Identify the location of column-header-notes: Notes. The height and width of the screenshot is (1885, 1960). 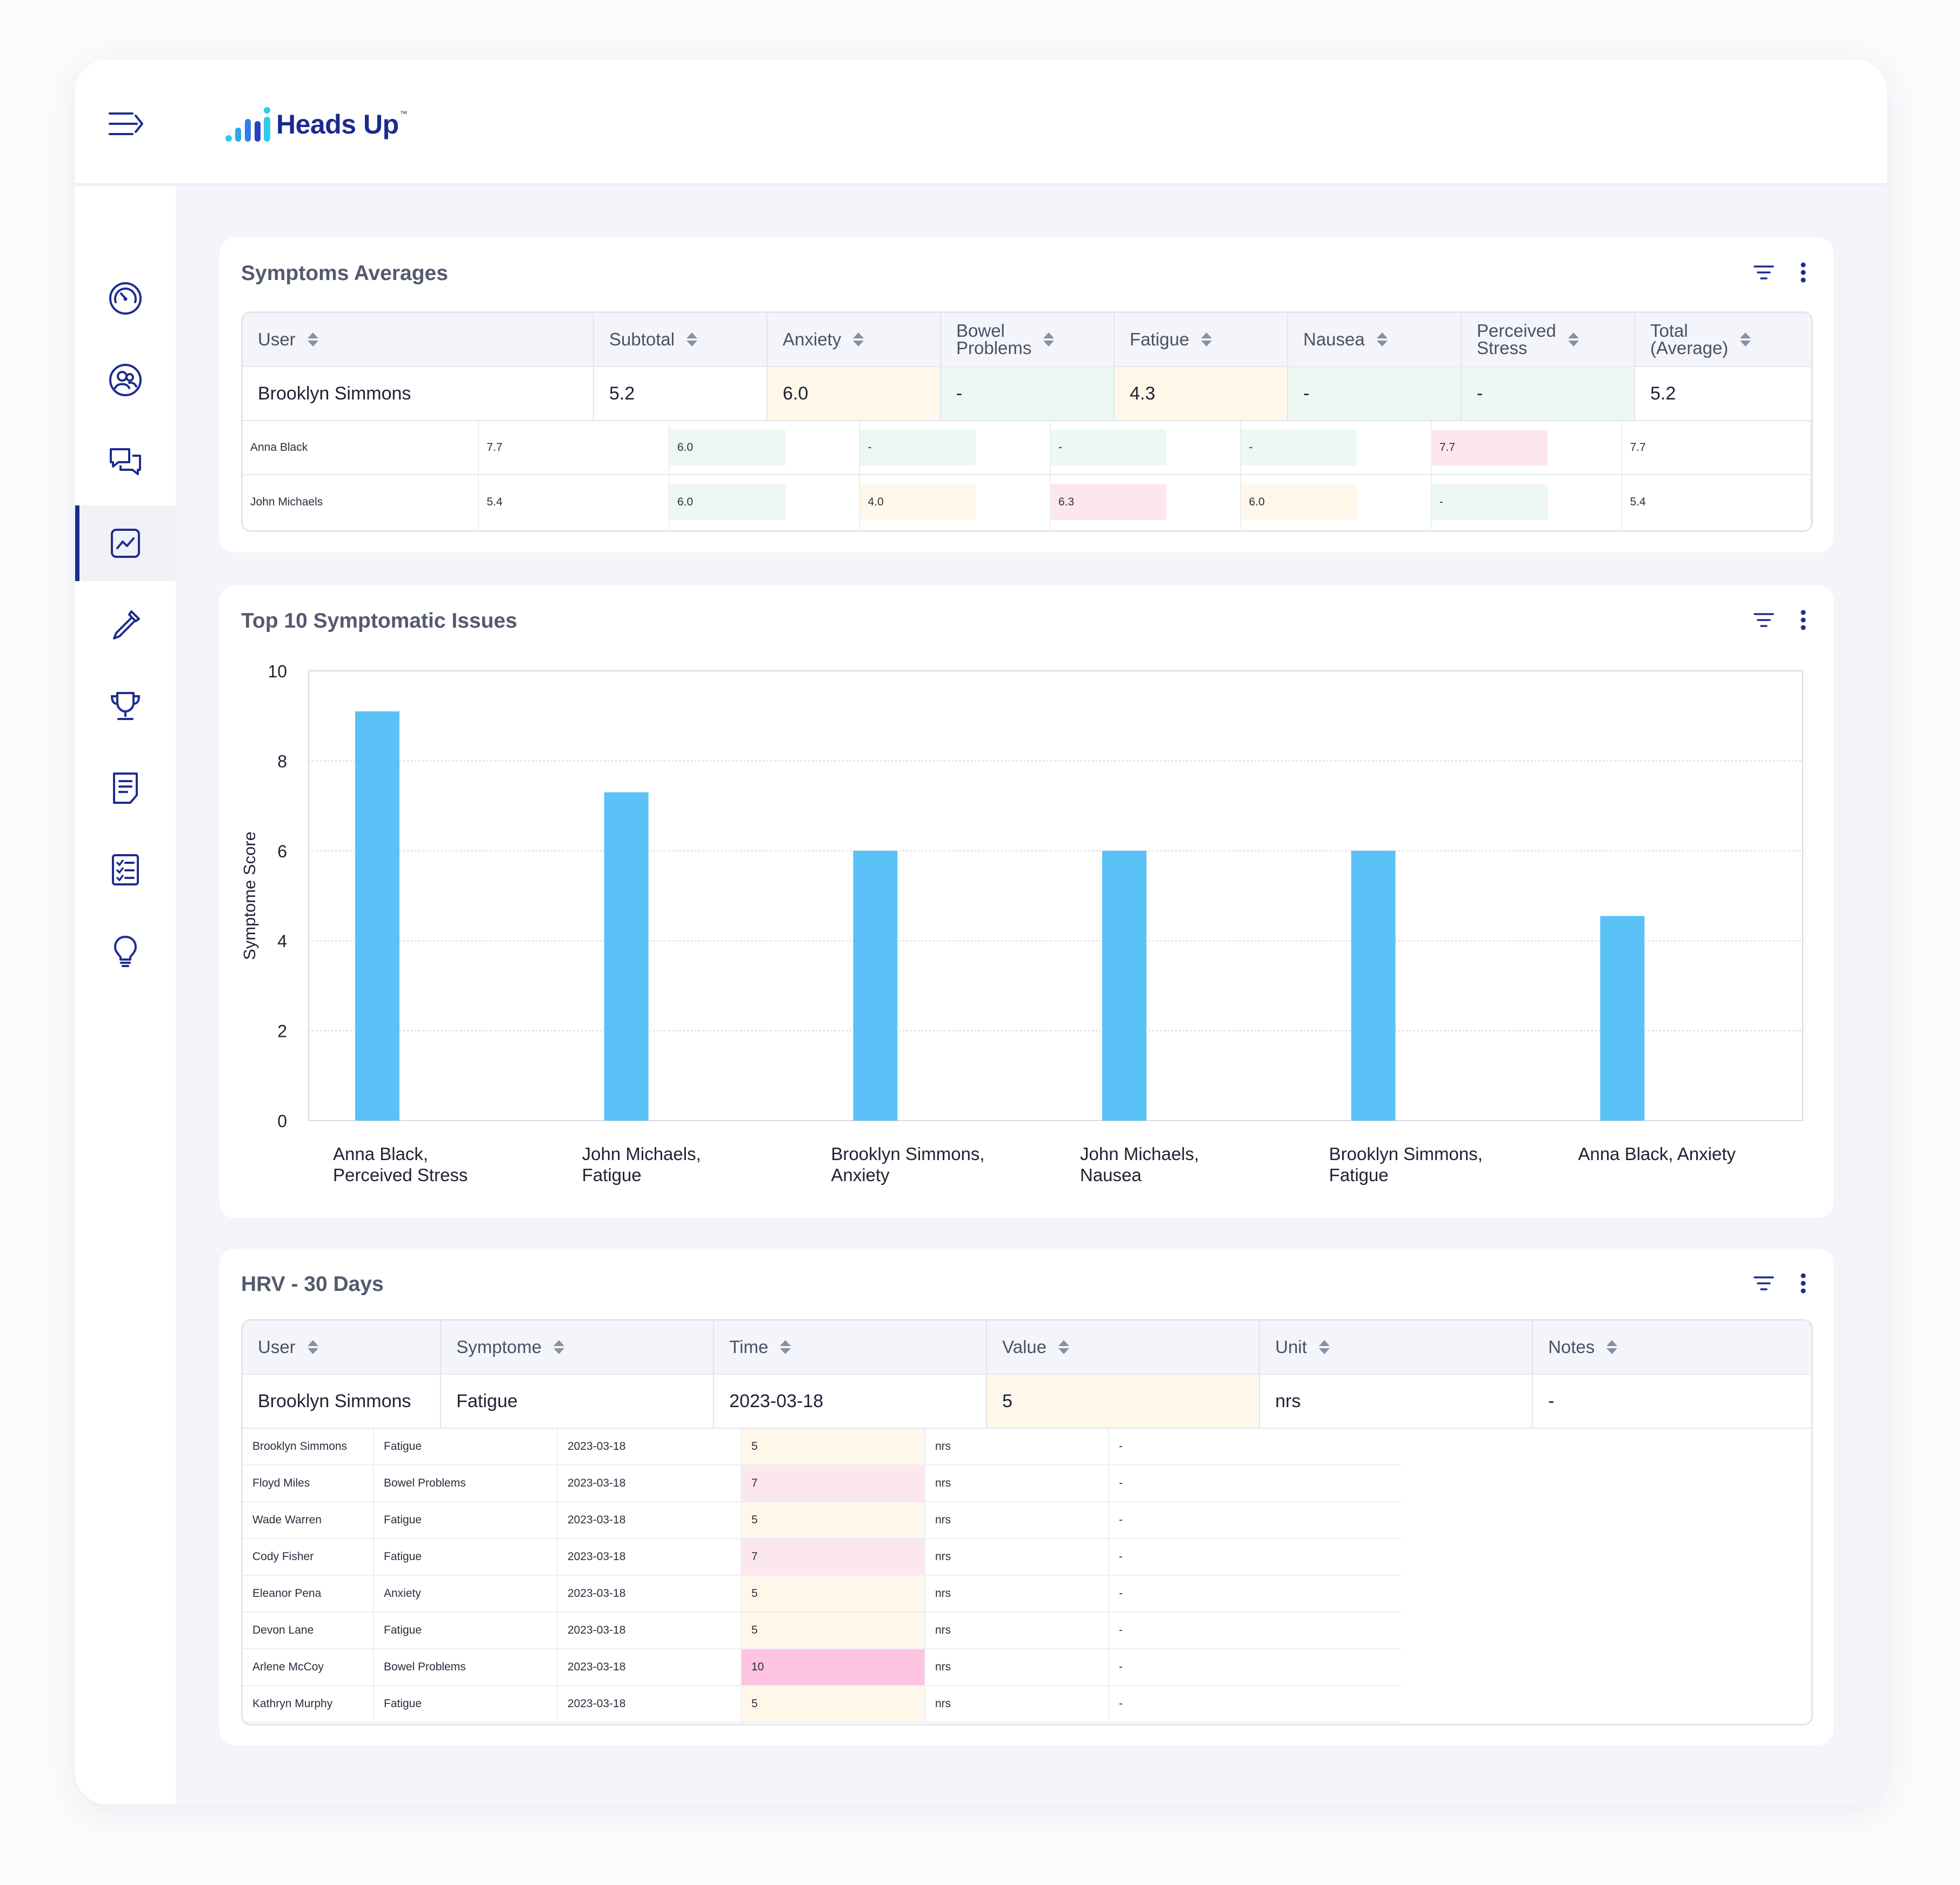
(1672, 1347).